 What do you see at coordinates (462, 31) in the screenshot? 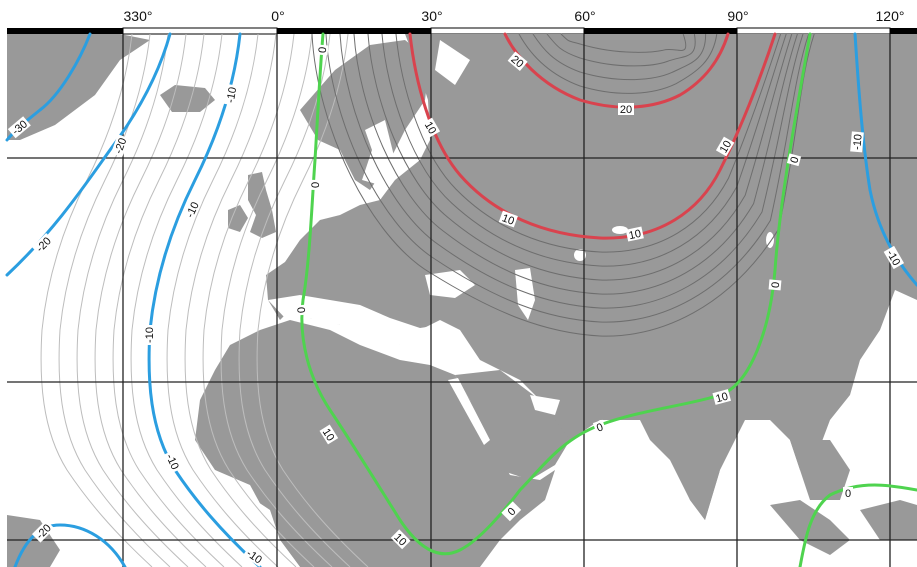
I see `frame-bar` at bounding box center [462, 31].